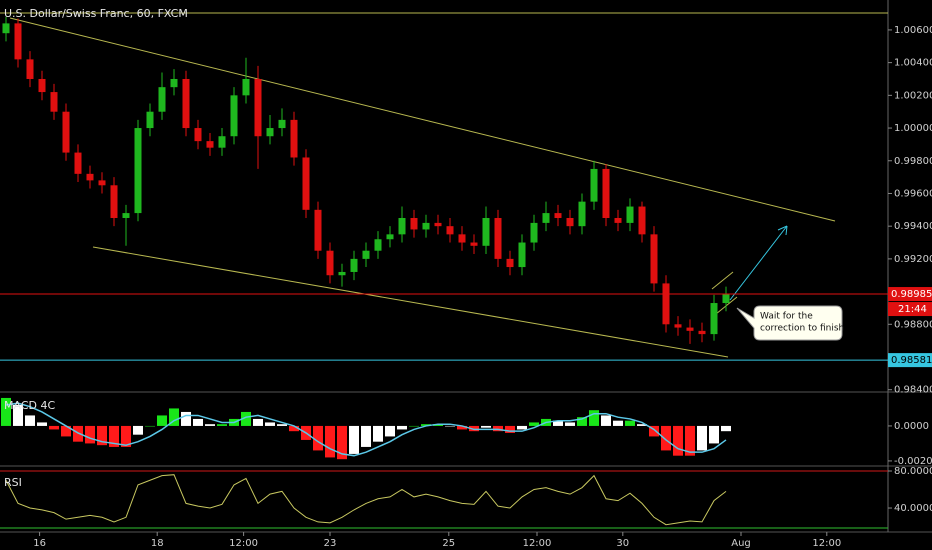 The height and width of the screenshot is (550, 932). What do you see at coordinates (410, 302) in the screenshot?
I see `channel-bottom` at bounding box center [410, 302].